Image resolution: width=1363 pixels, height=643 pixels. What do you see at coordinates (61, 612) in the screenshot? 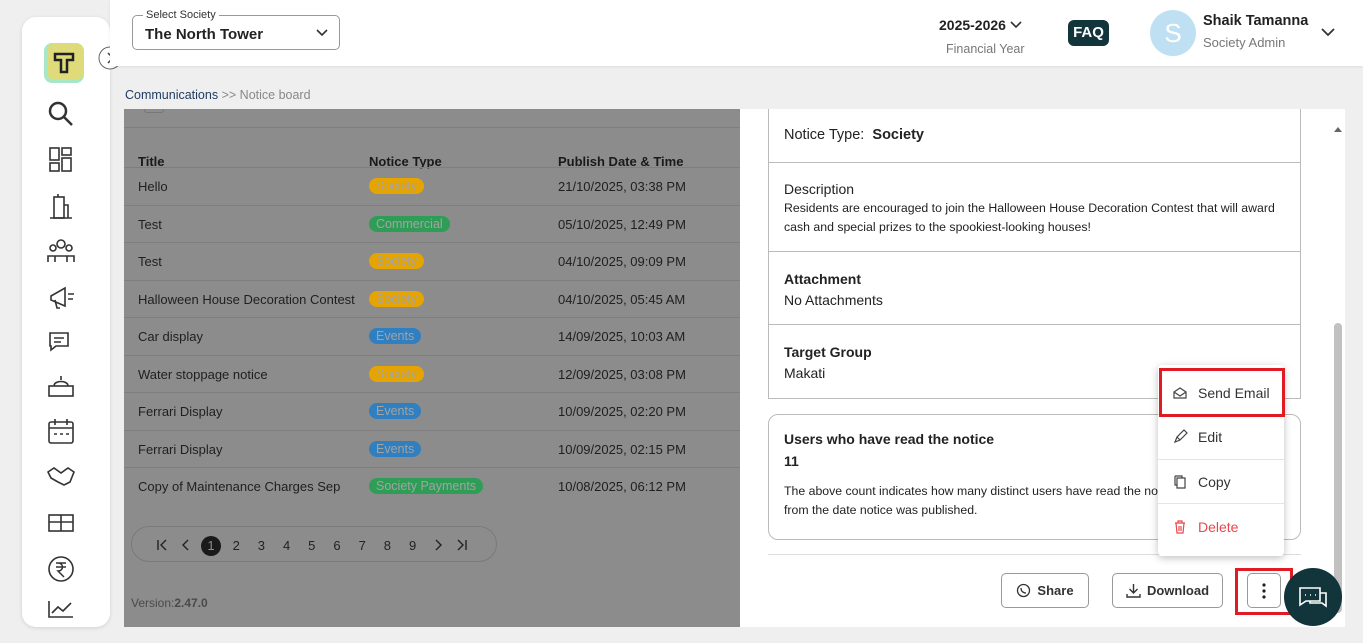
I see `report-icon` at bounding box center [61, 612].